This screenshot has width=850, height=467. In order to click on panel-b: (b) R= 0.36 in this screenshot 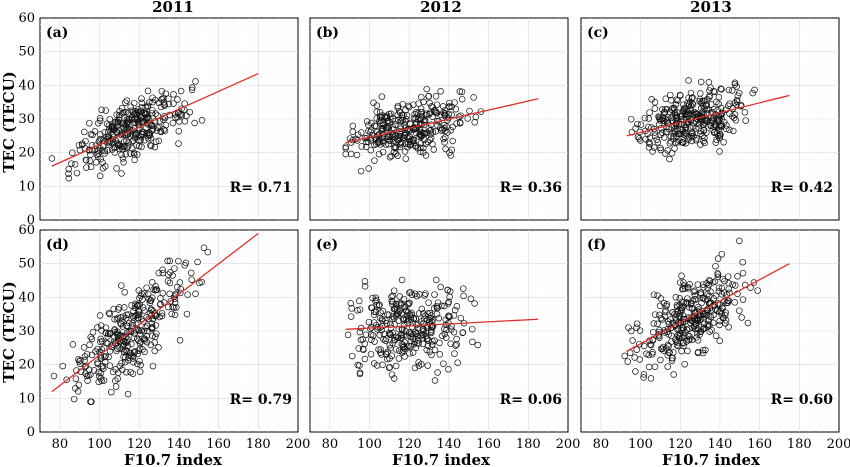, I will do `click(439, 119)`.